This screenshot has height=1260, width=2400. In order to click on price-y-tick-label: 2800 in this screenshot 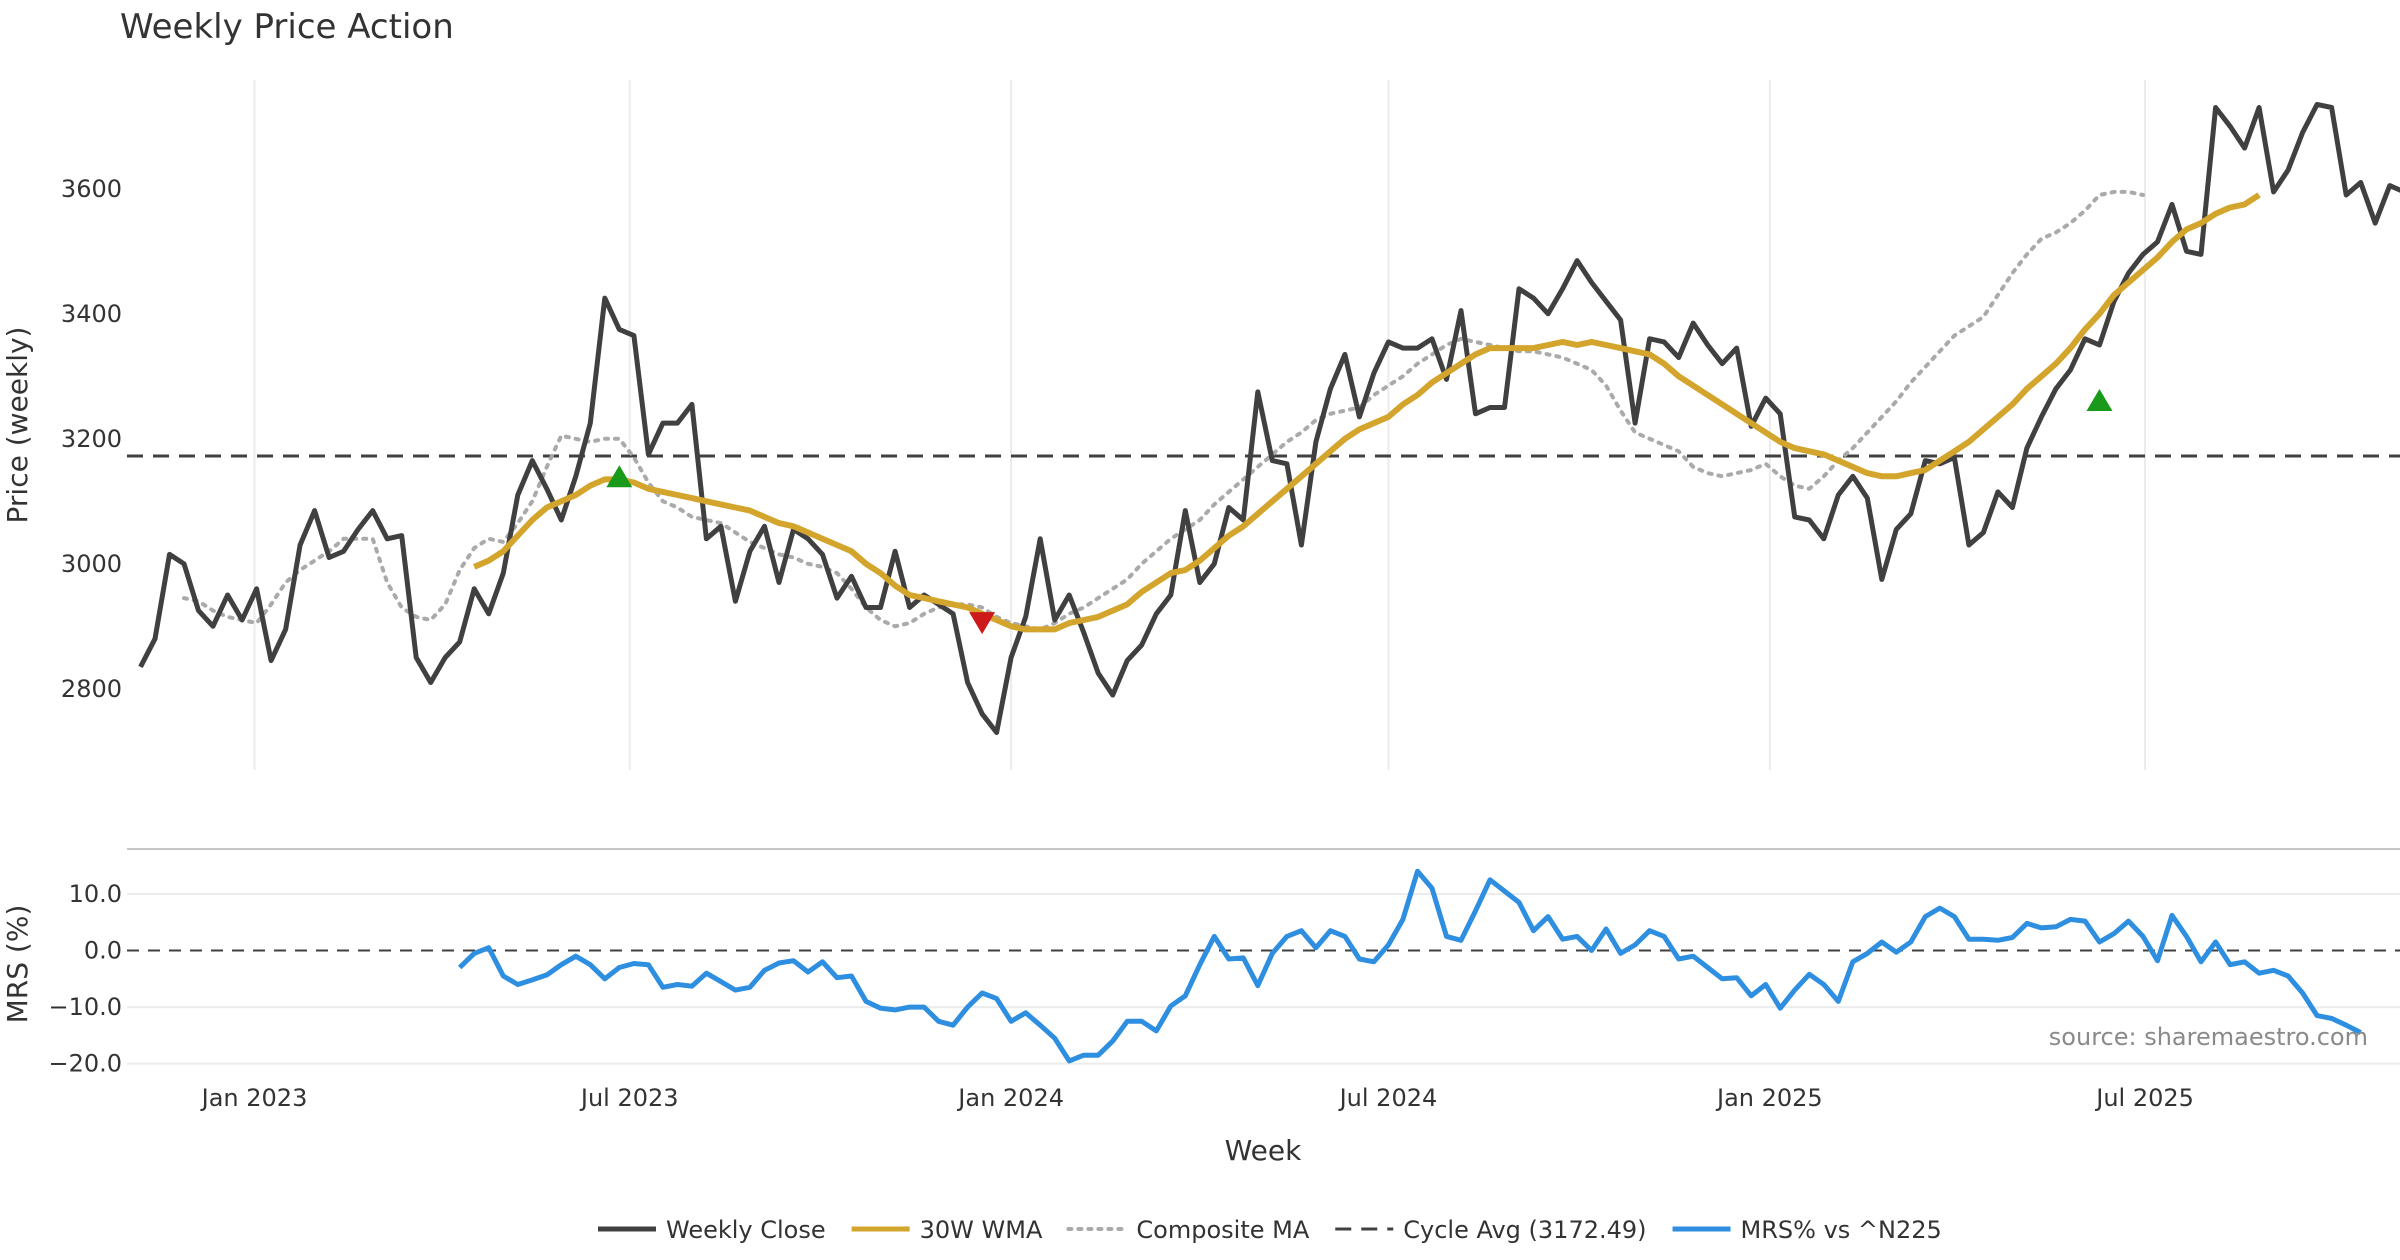, I will do `click(91, 689)`.